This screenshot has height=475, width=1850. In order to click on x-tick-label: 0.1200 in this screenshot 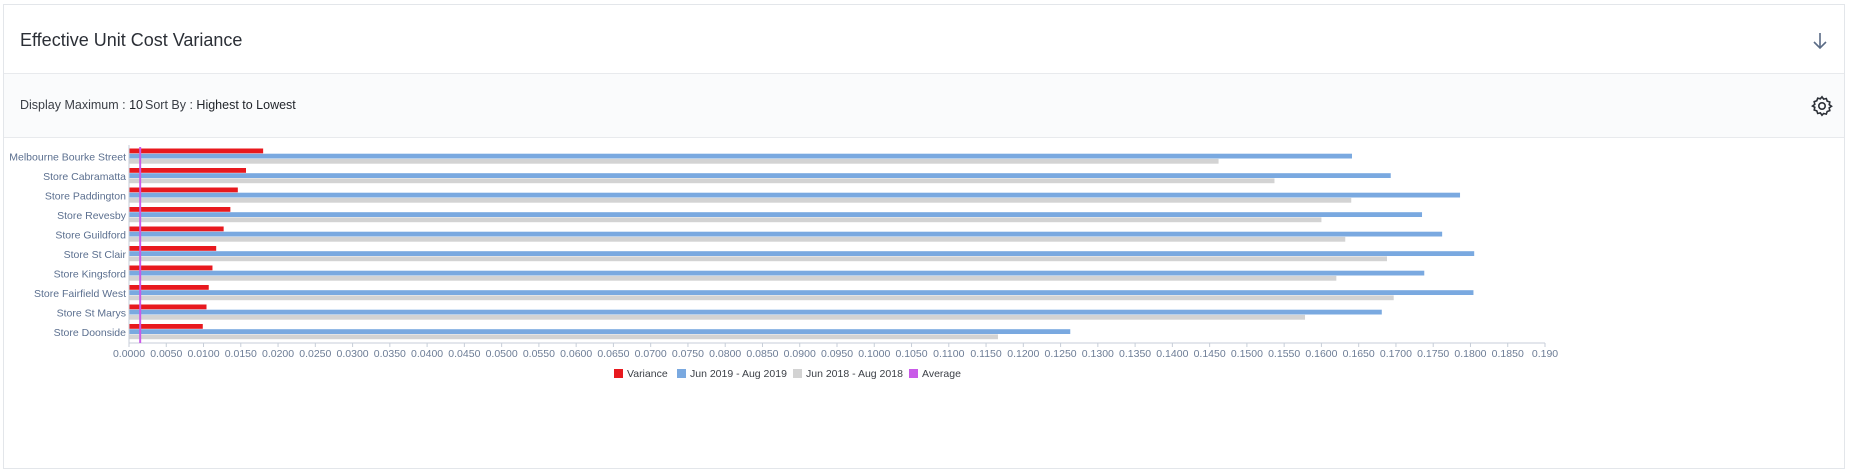, I will do `click(1023, 354)`.